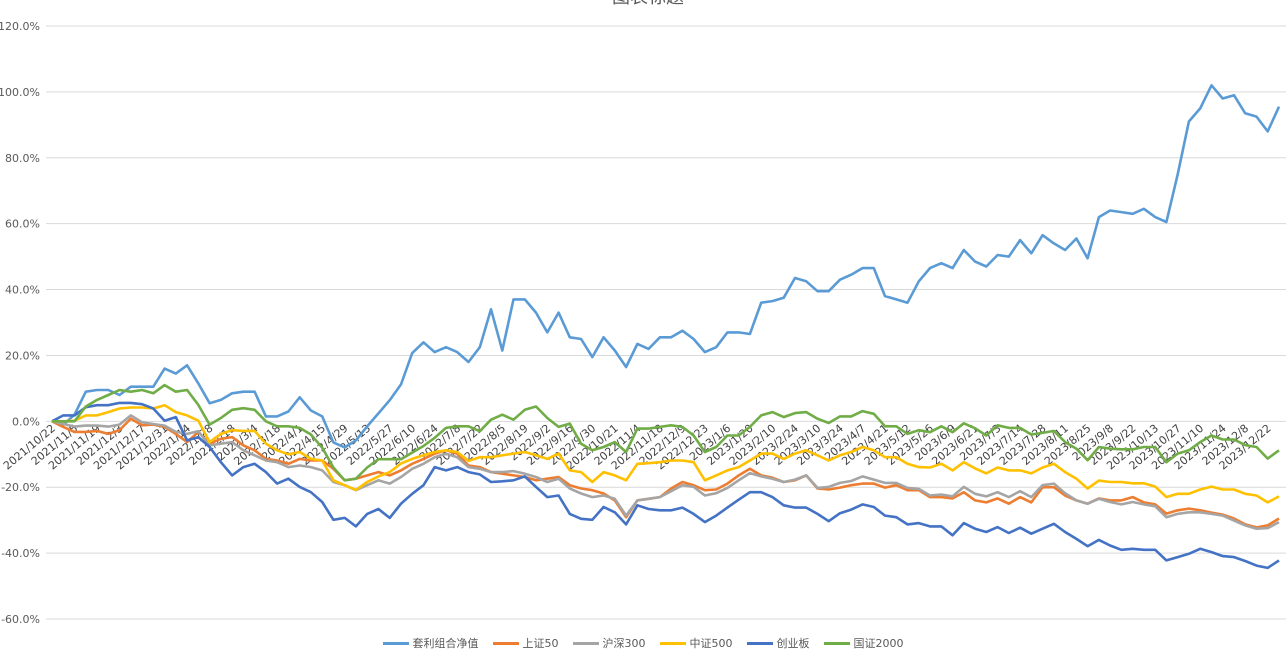 The height and width of the screenshot is (661, 1286). I want to click on legend-label: 沪深300, so click(624, 643).